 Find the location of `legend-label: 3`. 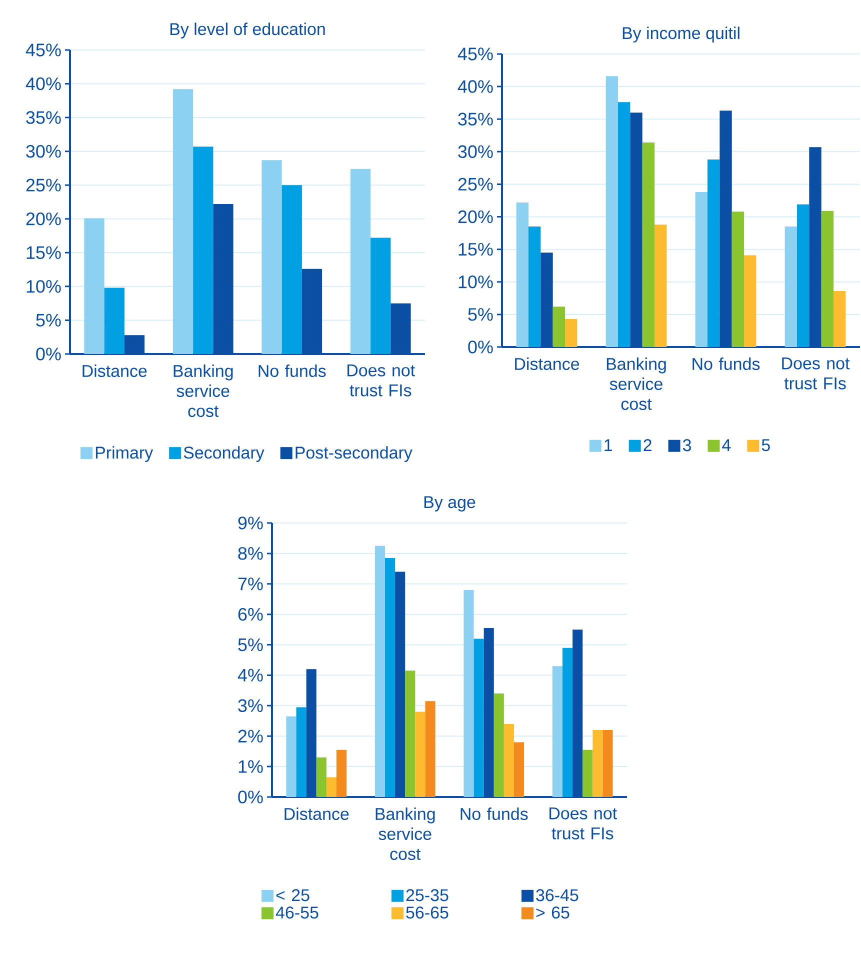

legend-label: 3 is located at coordinates (686, 445).